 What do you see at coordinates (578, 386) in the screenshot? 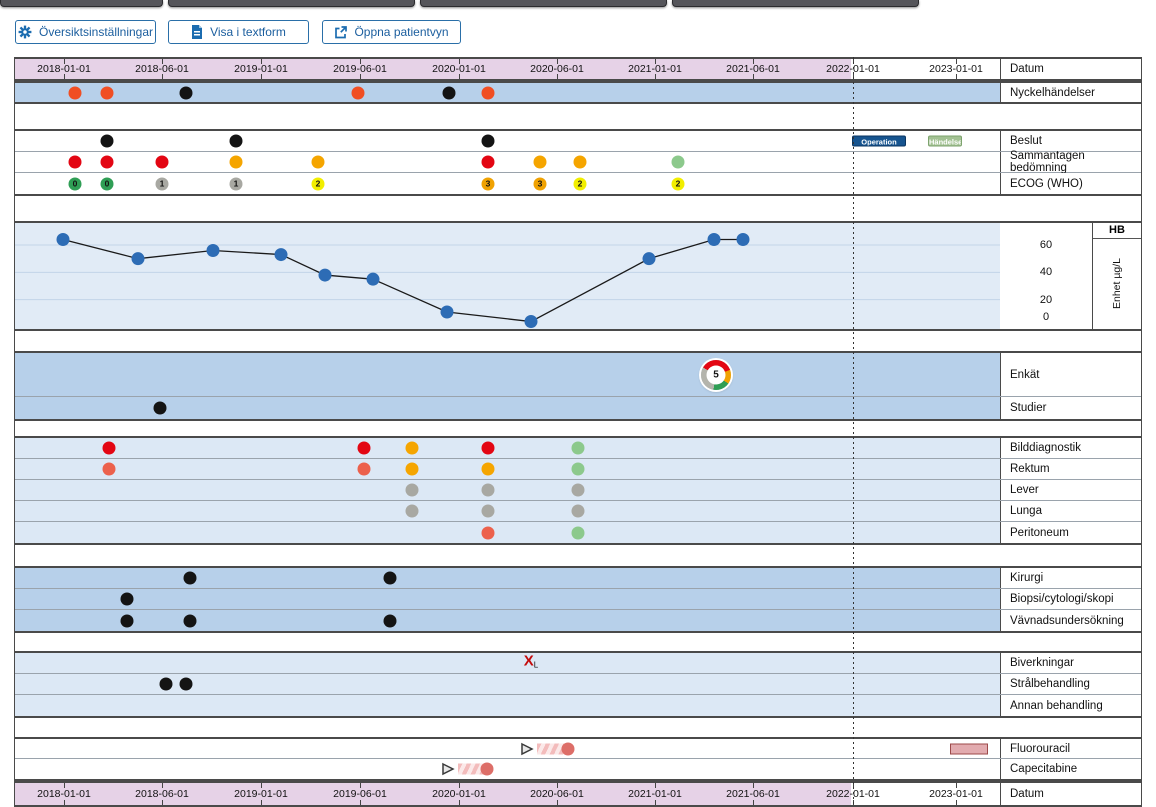
I see `block-surveys-studies: 5 Enkät Studier` at bounding box center [578, 386].